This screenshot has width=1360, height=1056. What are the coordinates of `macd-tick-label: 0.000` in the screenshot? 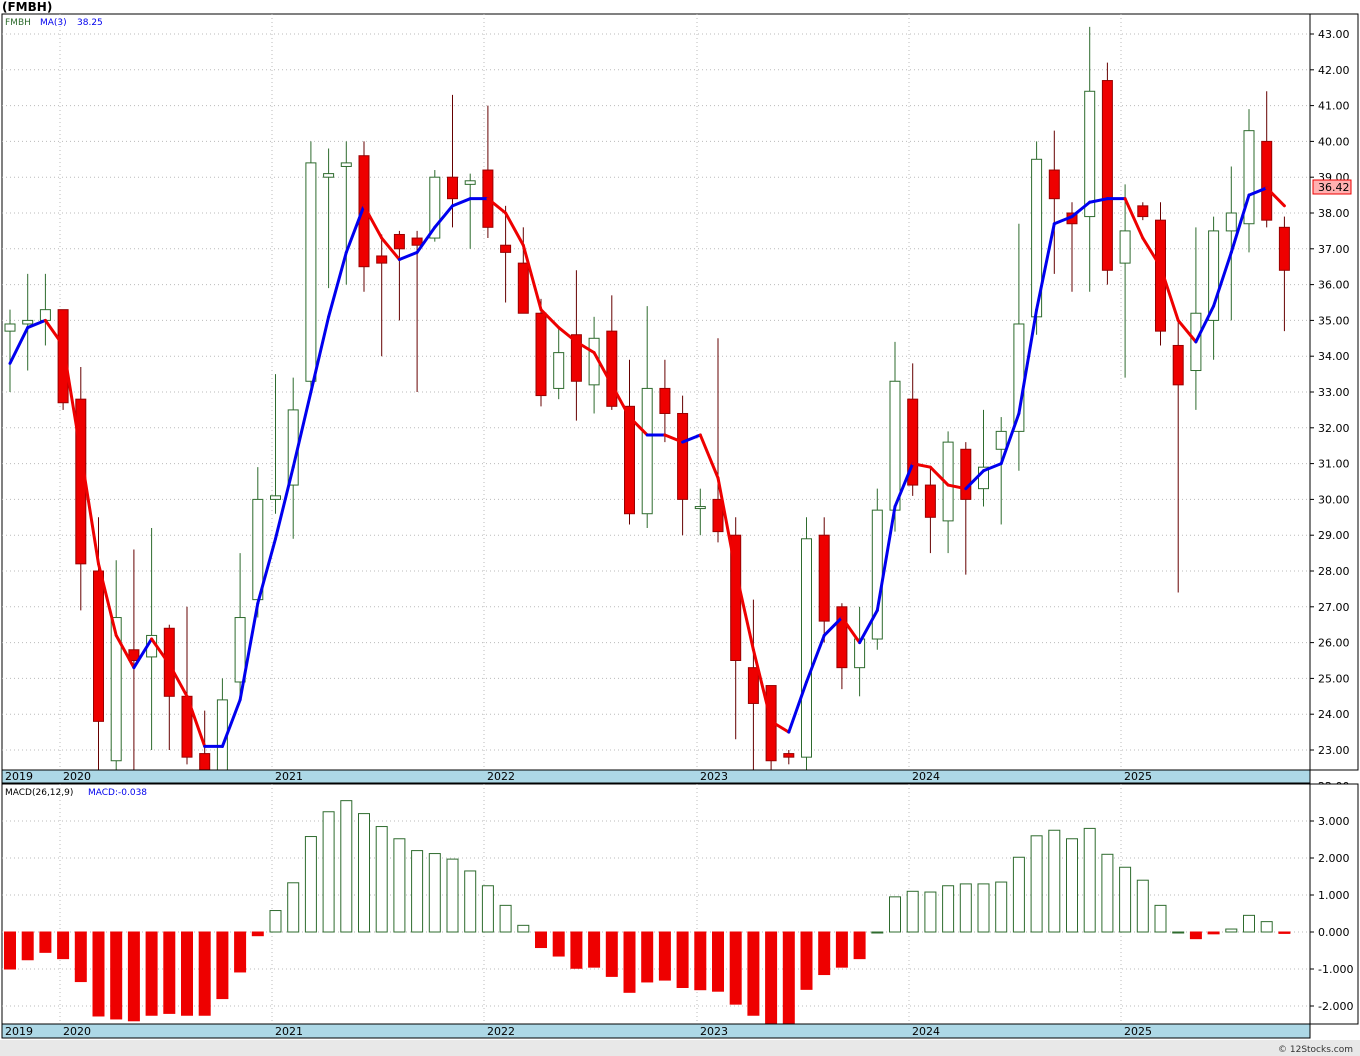 It's located at (1334, 932).